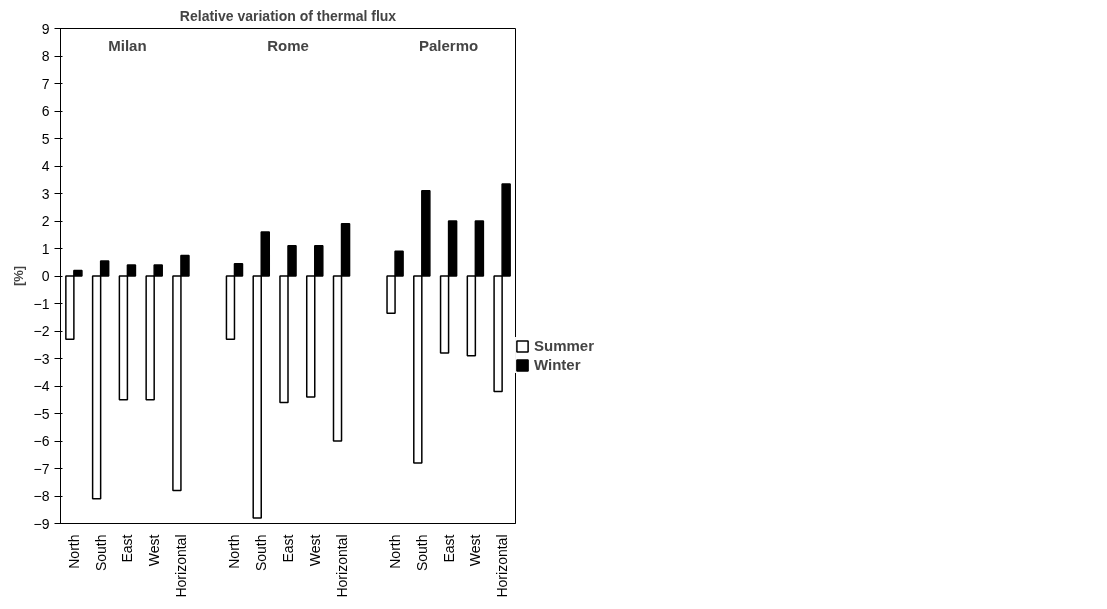 The height and width of the screenshot is (609, 1107). What do you see at coordinates (45, 166) in the screenshot?
I see `y-tick-label: 4` at bounding box center [45, 166].